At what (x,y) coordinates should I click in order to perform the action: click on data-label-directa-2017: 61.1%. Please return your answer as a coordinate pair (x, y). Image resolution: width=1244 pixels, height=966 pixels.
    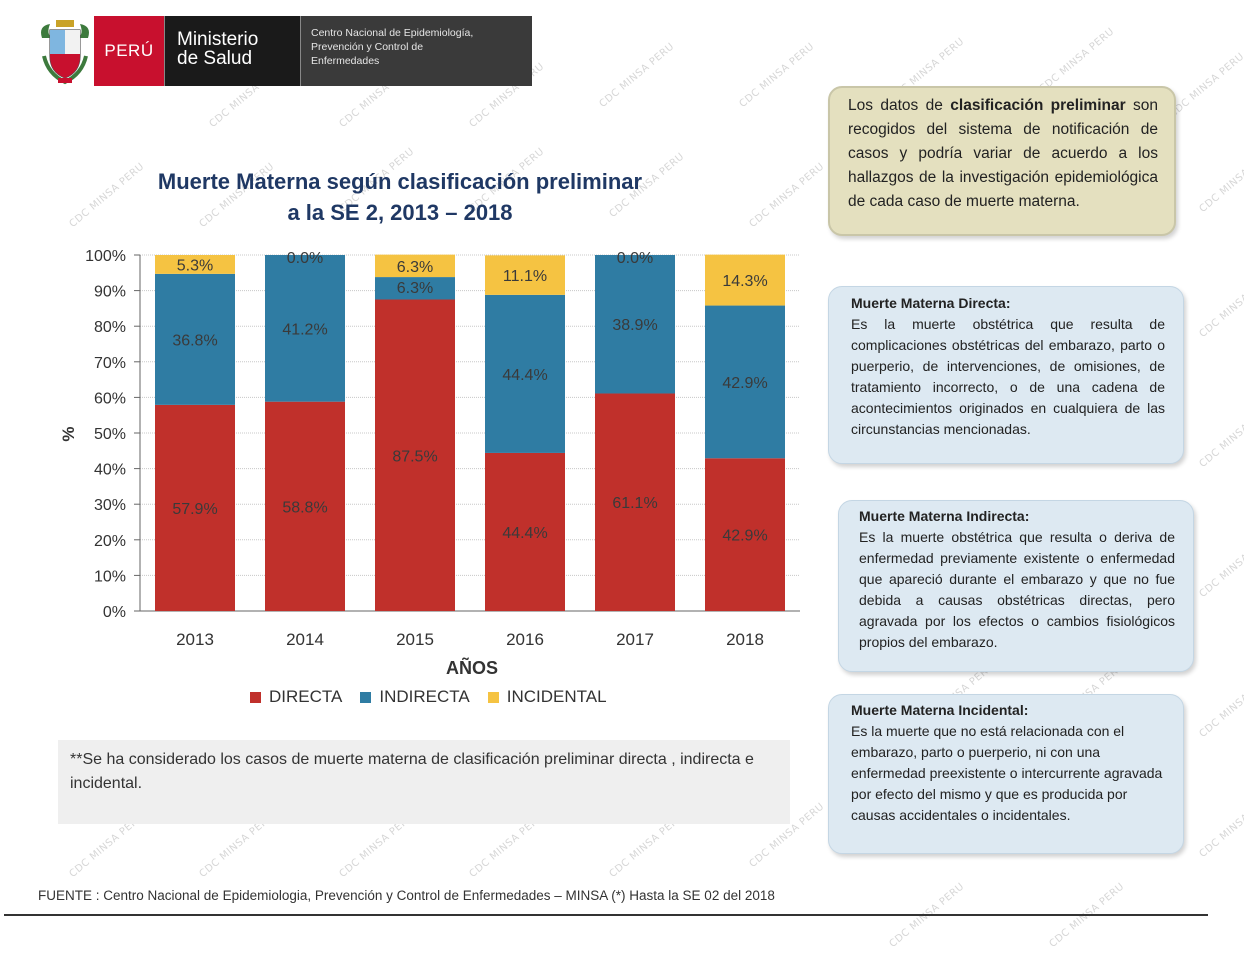
    Looking at the image, I should click on (634, 503).